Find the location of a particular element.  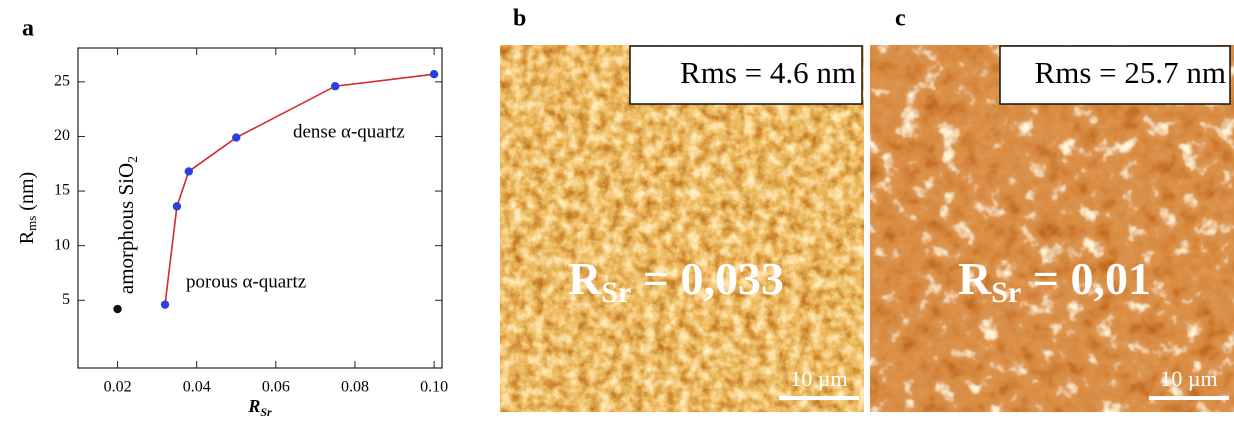

y-tick-label: 20 is located at coordinates (62, 135).